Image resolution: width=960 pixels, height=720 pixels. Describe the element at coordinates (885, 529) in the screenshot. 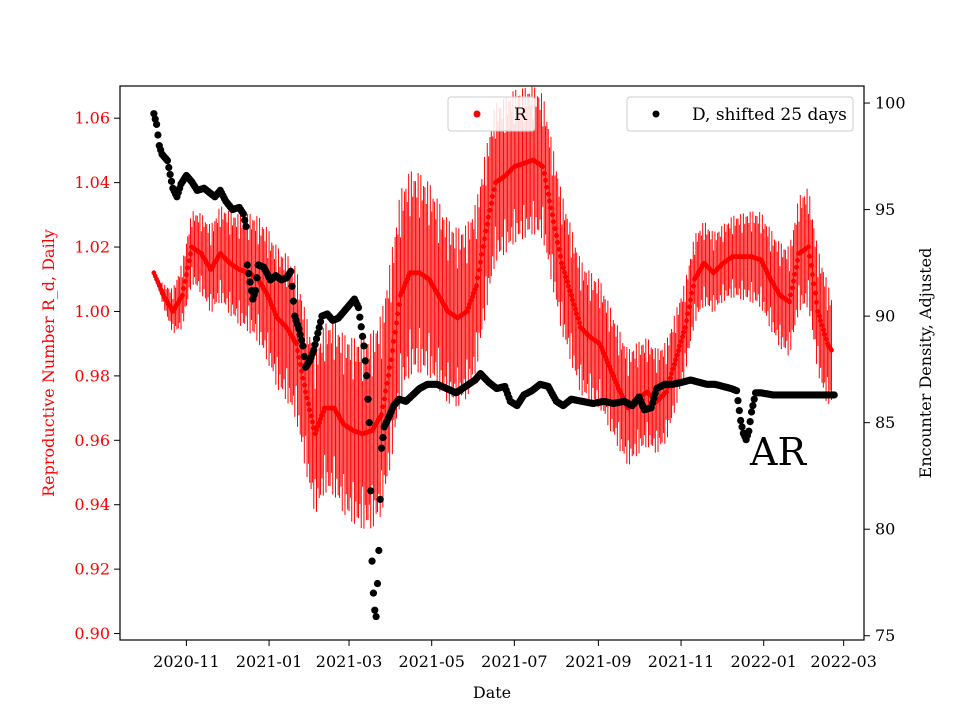

I see `y-right-tick-label: 80` at that location.